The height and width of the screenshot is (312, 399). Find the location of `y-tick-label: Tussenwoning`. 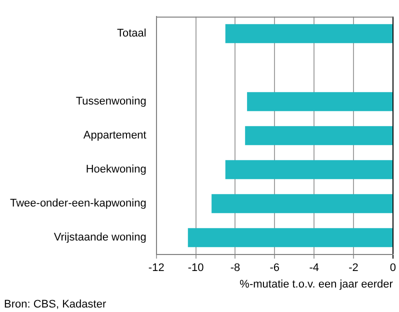

y-tick-label: Tussenwoning is located at coordinates (111, 102).